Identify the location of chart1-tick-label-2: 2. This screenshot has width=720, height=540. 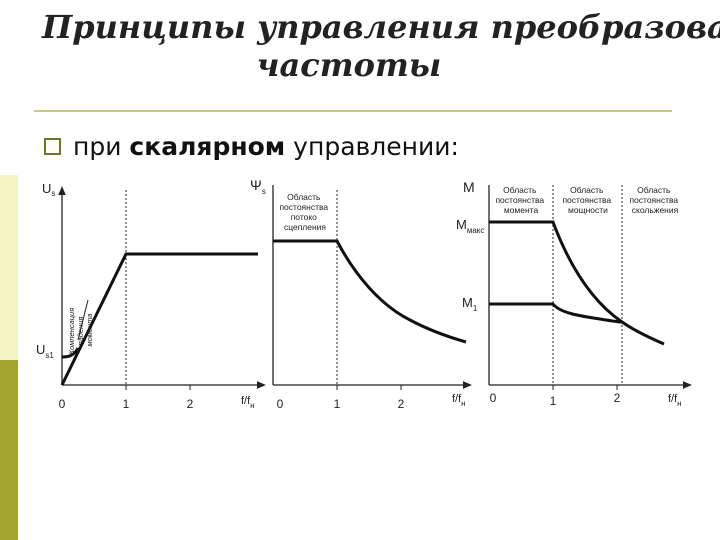
(190, 404).